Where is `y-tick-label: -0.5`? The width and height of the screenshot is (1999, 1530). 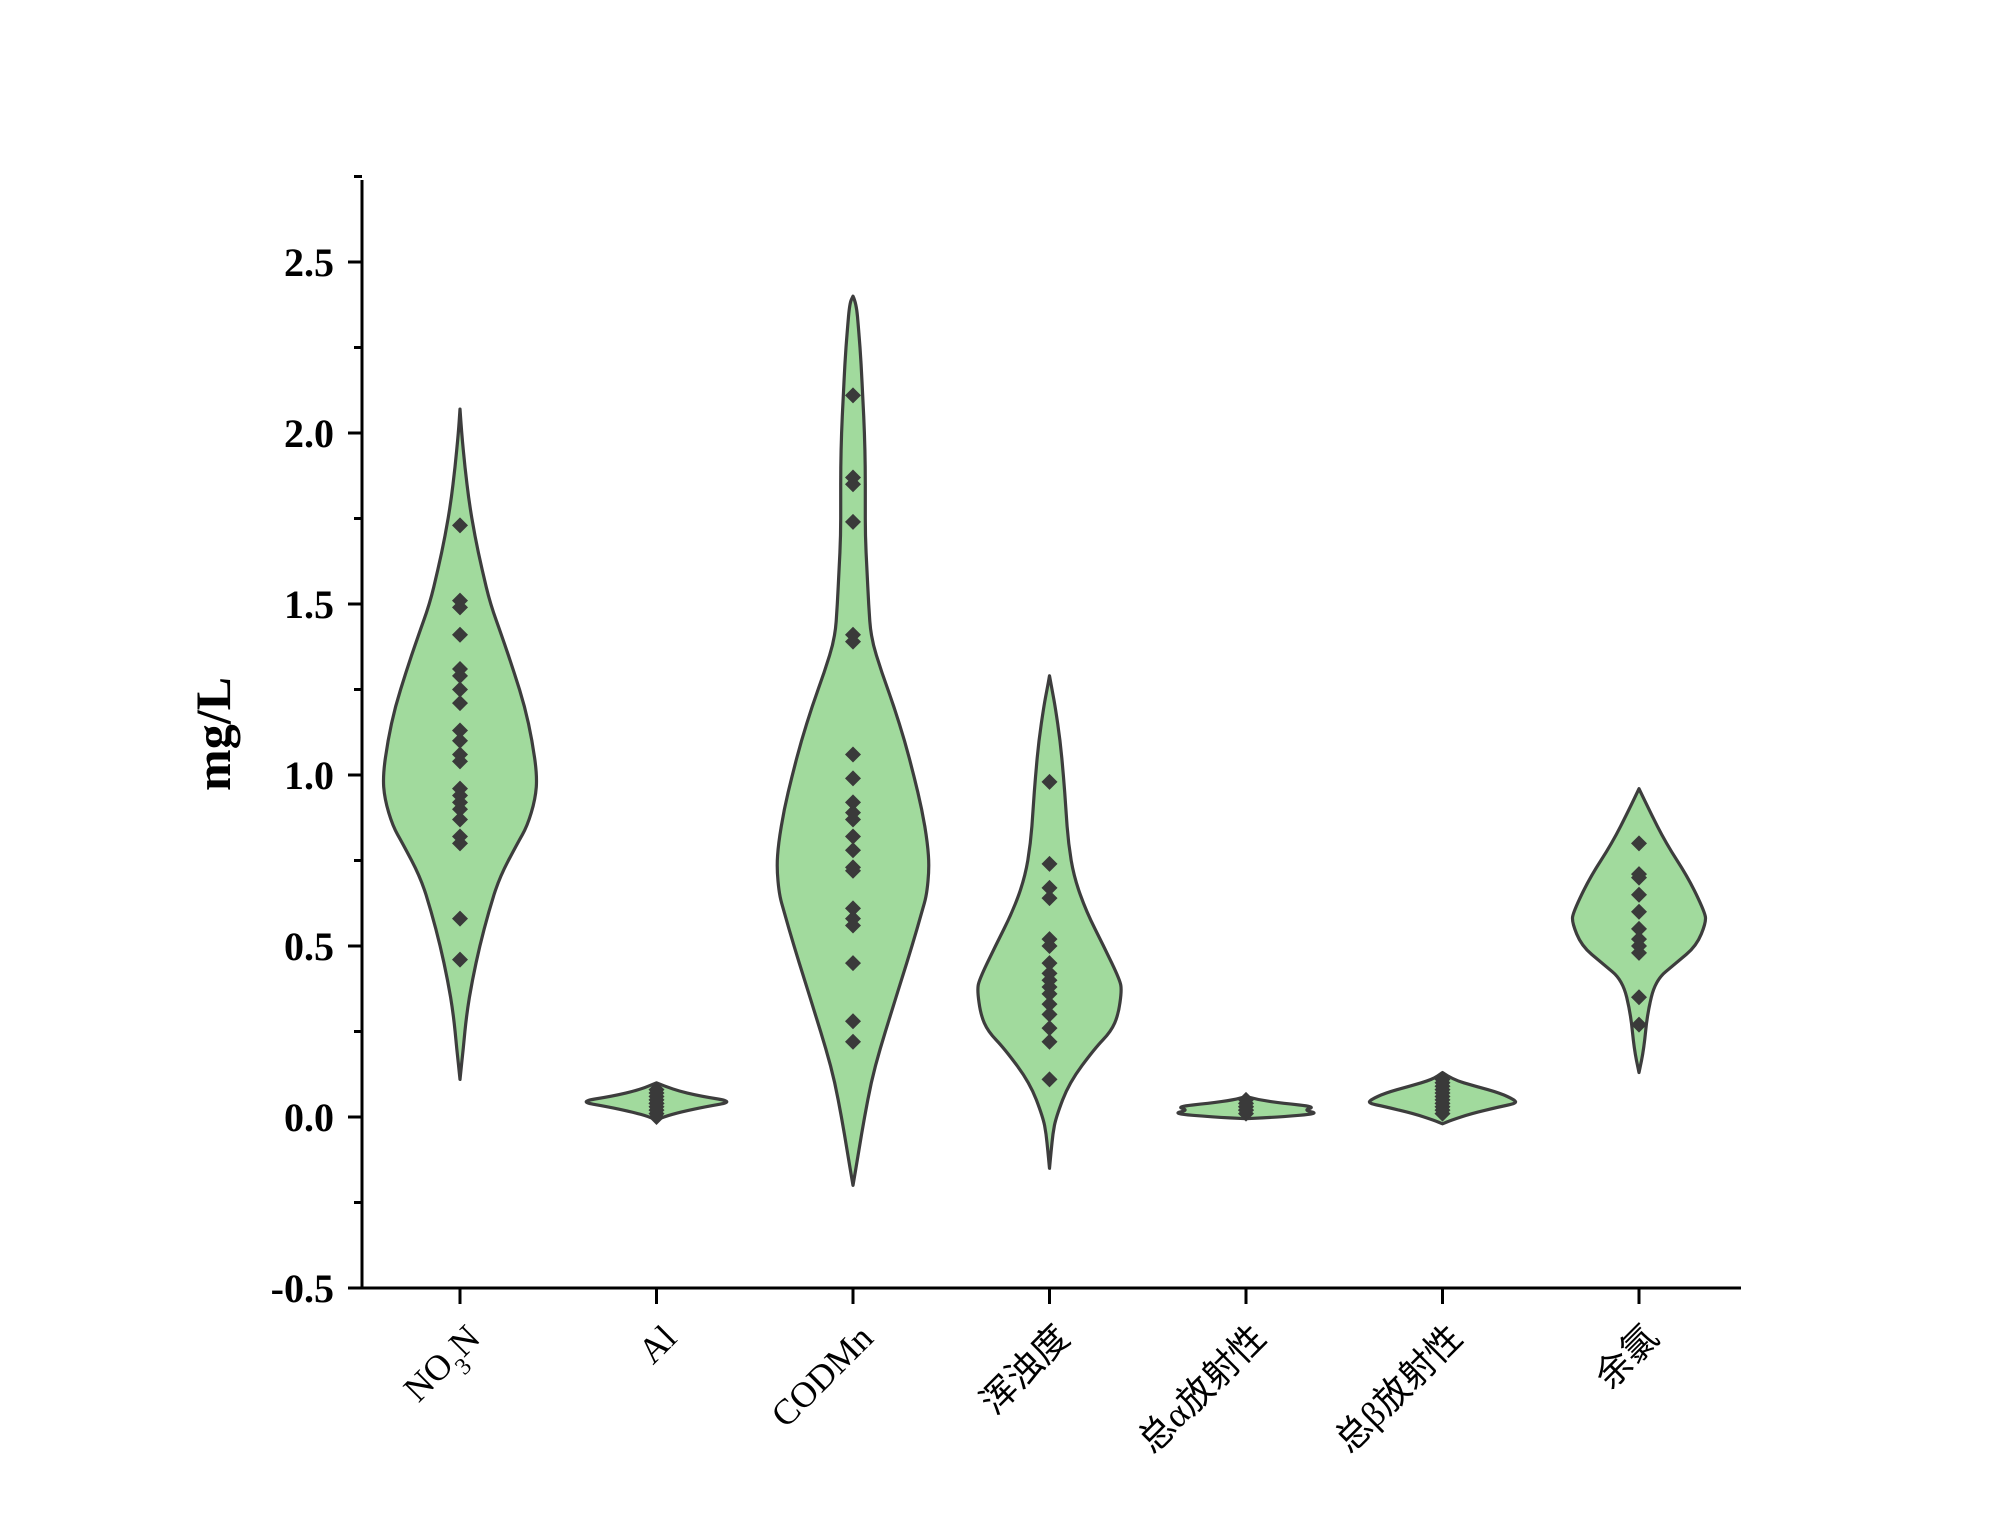 y-tick-label: -0.5 is located at coordinates (302, 1288).